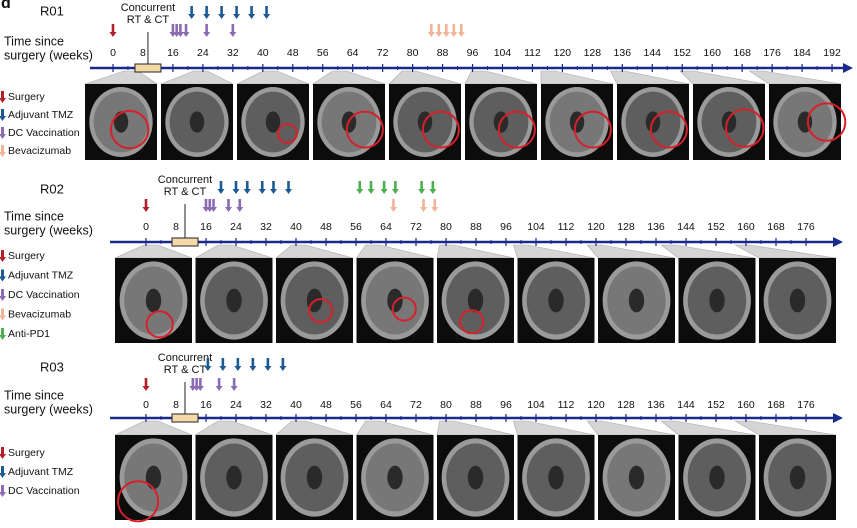 Image resolution: width=857 pixels, height=528 pixels. What do you see at coordinates (41, 472) in the screenshot?
I see `legend-label: Adjuvant TMZ` at bounding box center [41, 472].